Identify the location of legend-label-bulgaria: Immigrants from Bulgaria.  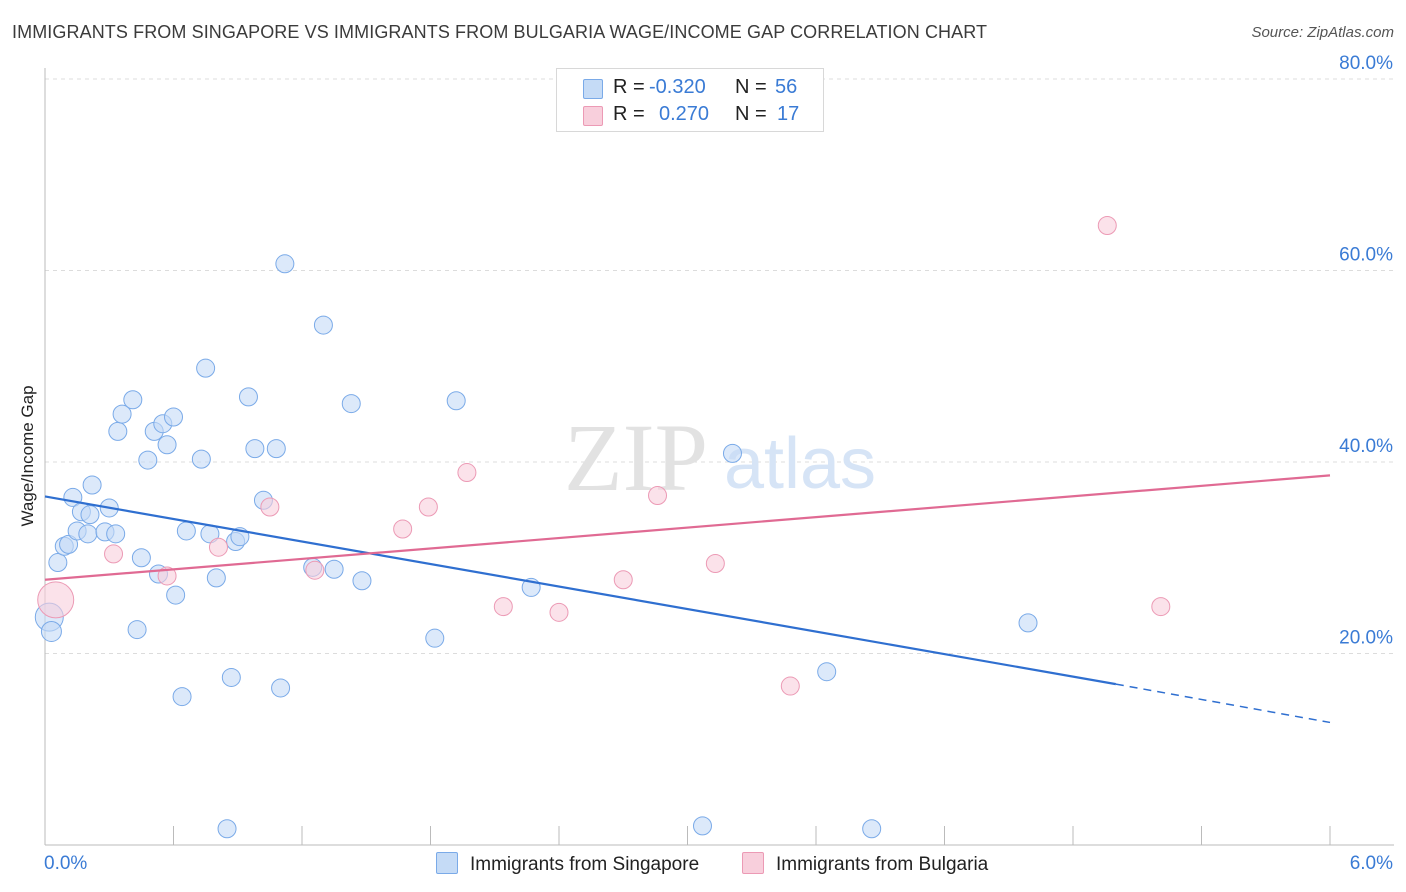
(882, 864).